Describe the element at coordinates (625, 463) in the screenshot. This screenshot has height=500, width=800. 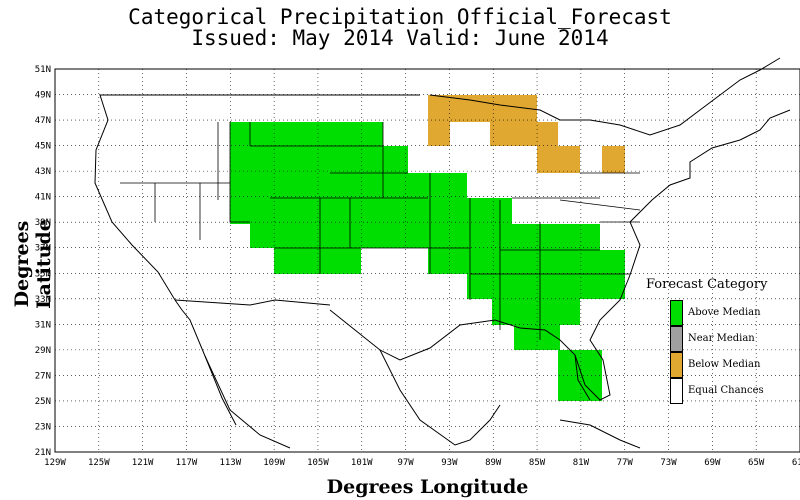
I see `longitude-tick-label: 77W` at that location.